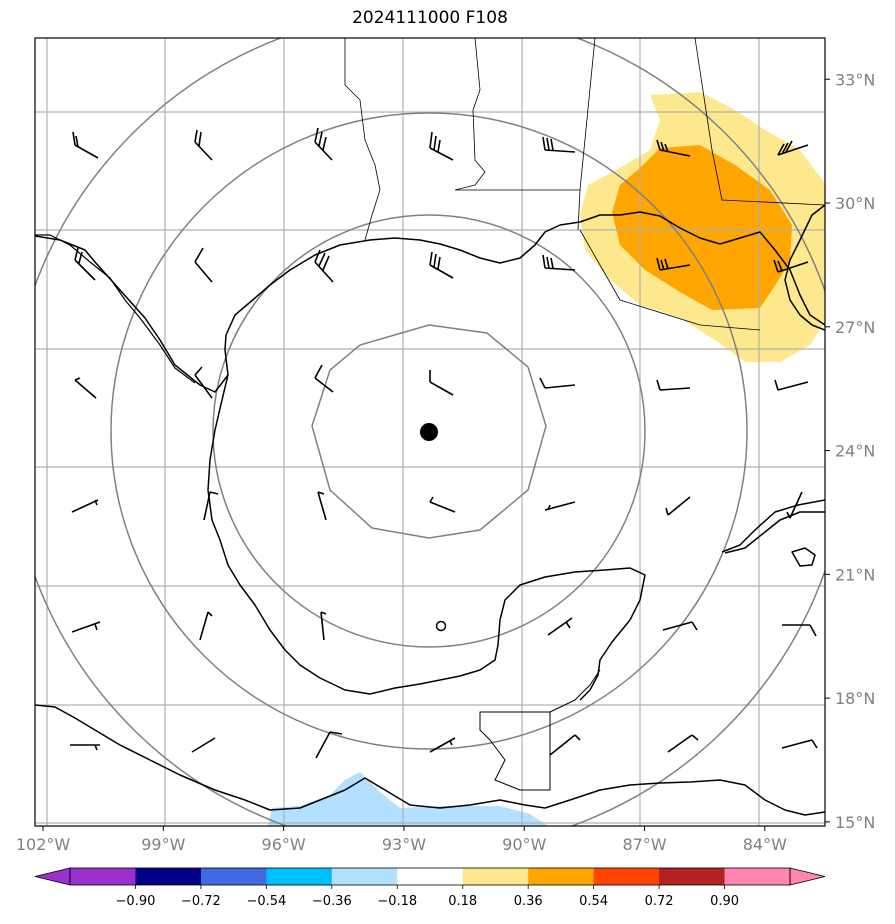 The width and height of the screenshot is (895, 924). Describe the element at coordinates (515, 751) in the screenshot. I see `border-mexico-guatemala` at that location.